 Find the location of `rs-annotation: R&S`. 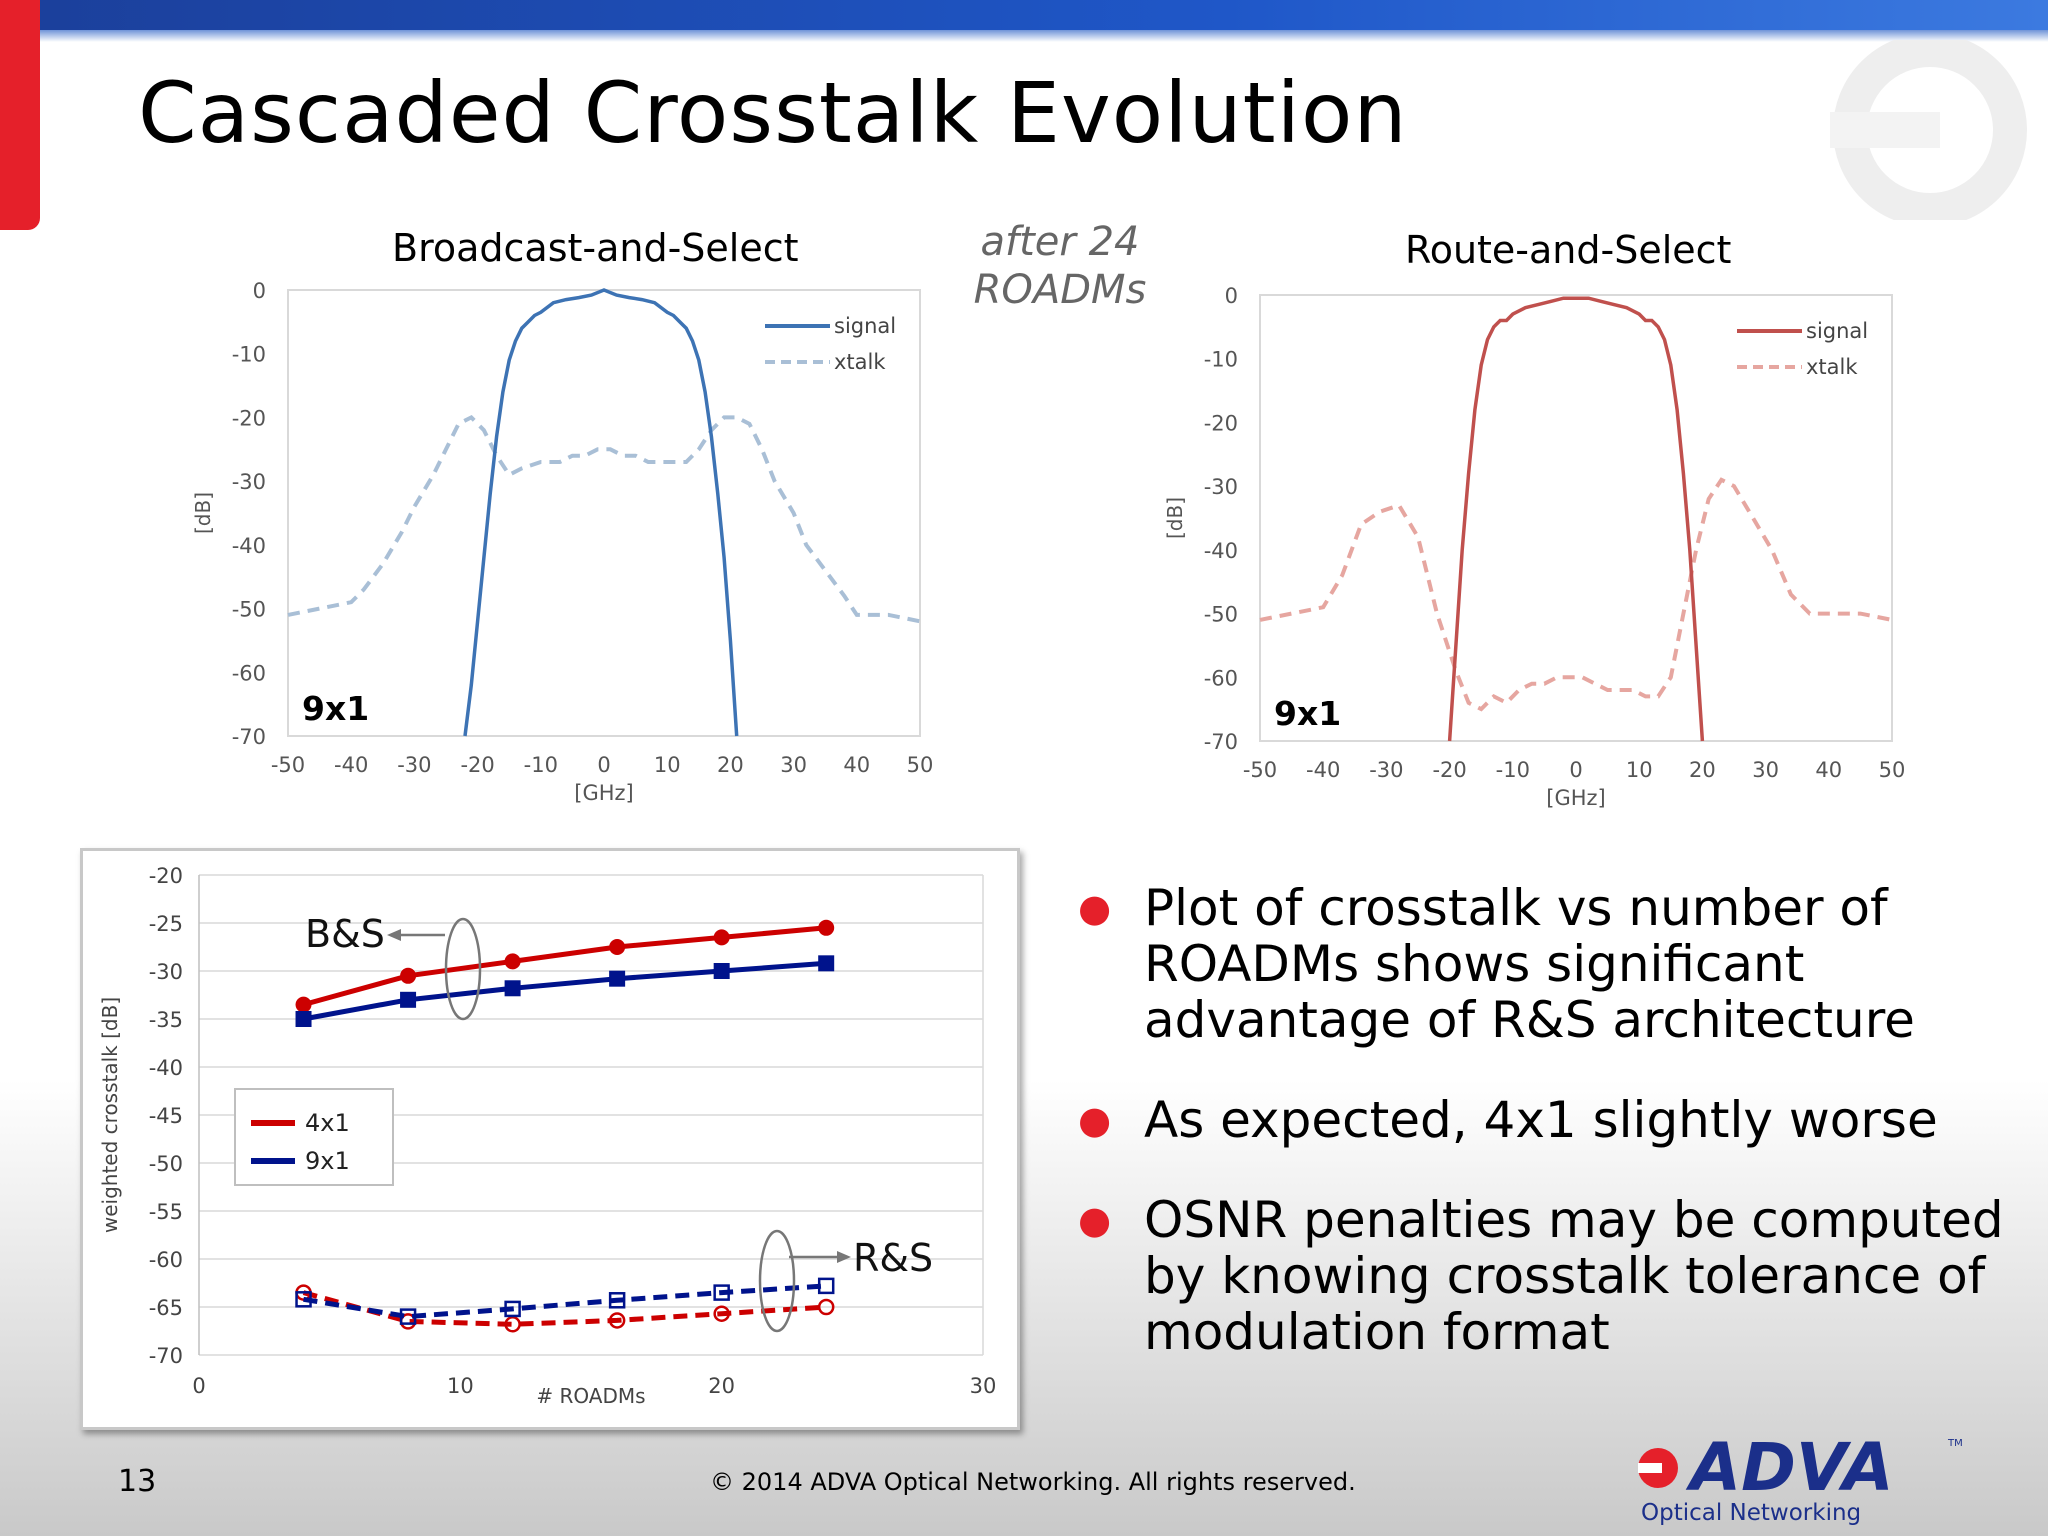

rs-annotation: R&S is located at coordinates (893, 1258).